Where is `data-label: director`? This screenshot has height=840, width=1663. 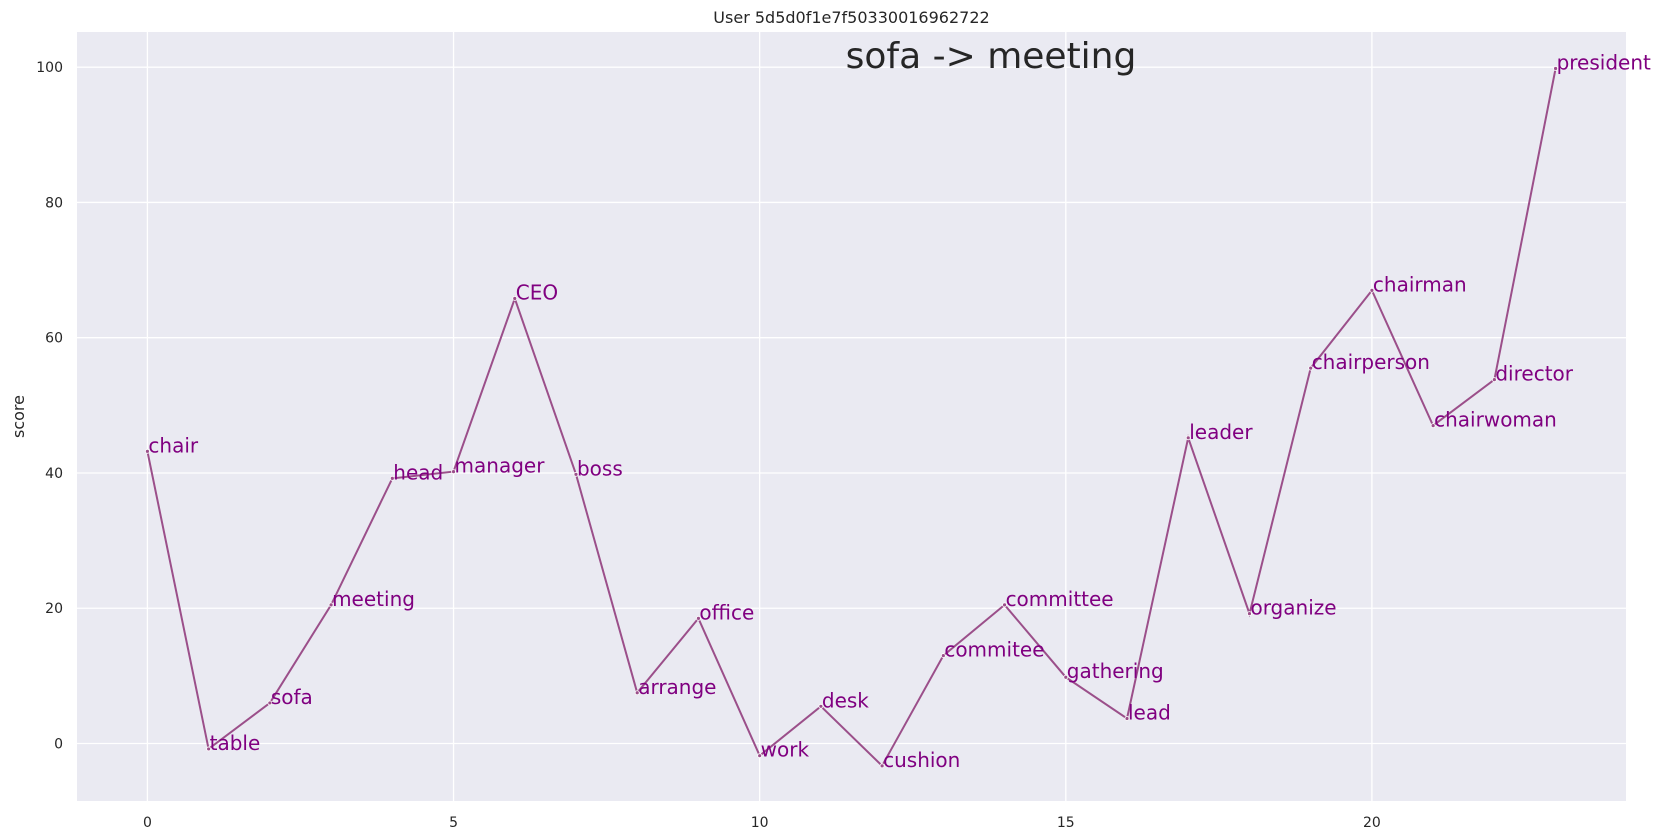
data-label: director is located at coordinates (1534, 374).